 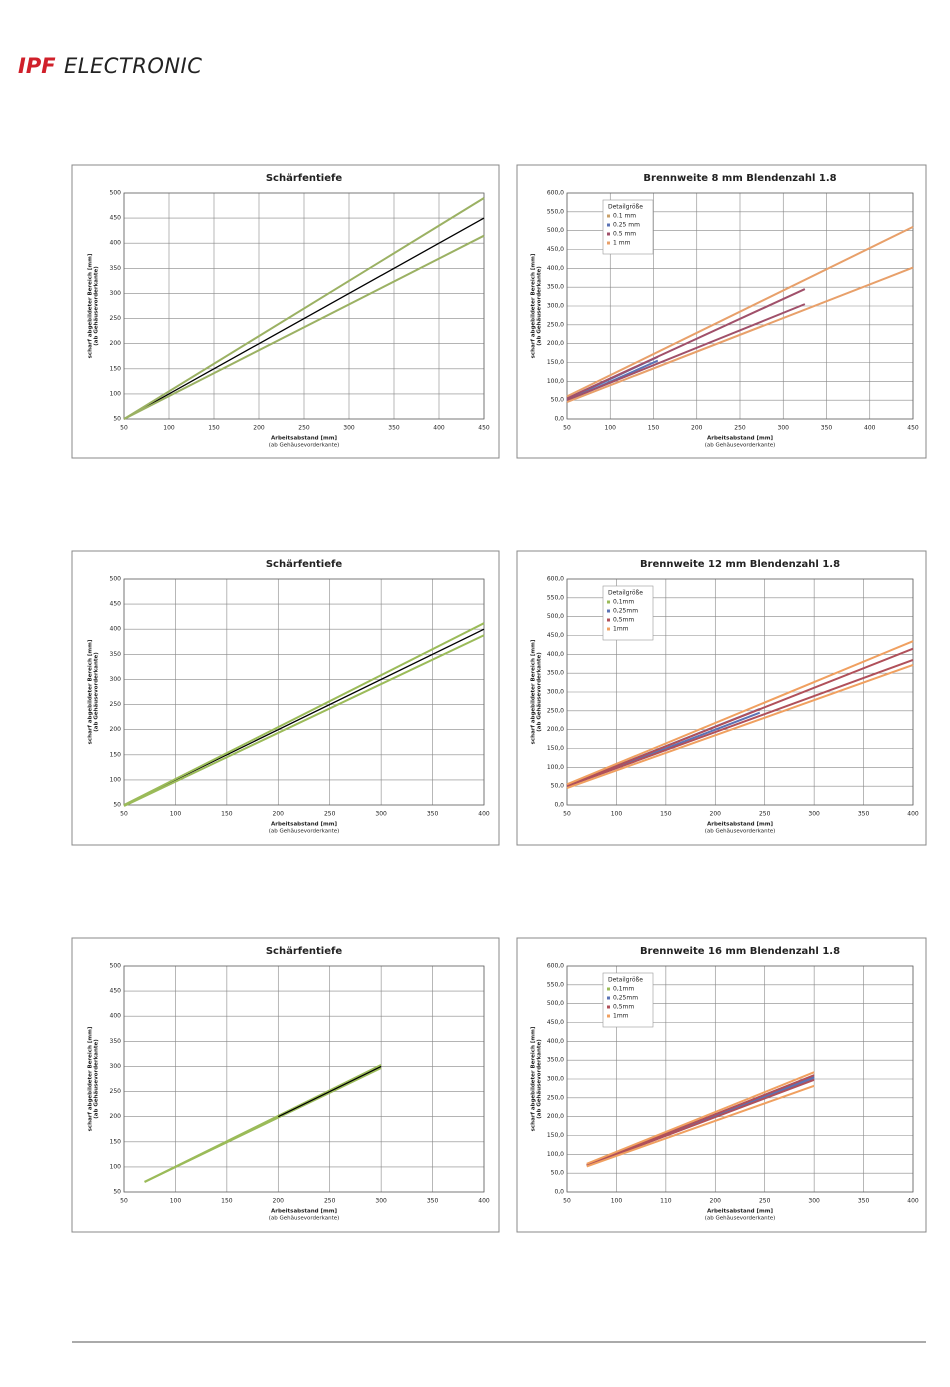 I want to click on y-tick-label: 100, so click(x=116, y=1166).